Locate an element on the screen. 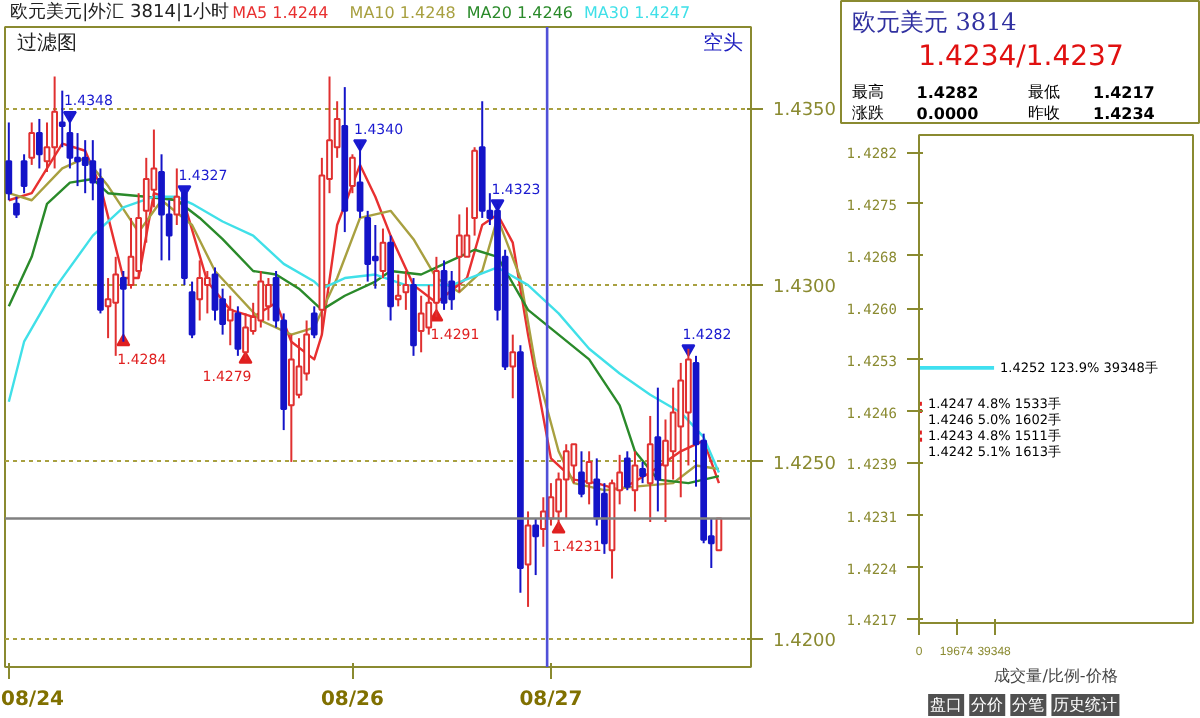  y-tick-label: 1.4350 is located at coordinates (805, 111).